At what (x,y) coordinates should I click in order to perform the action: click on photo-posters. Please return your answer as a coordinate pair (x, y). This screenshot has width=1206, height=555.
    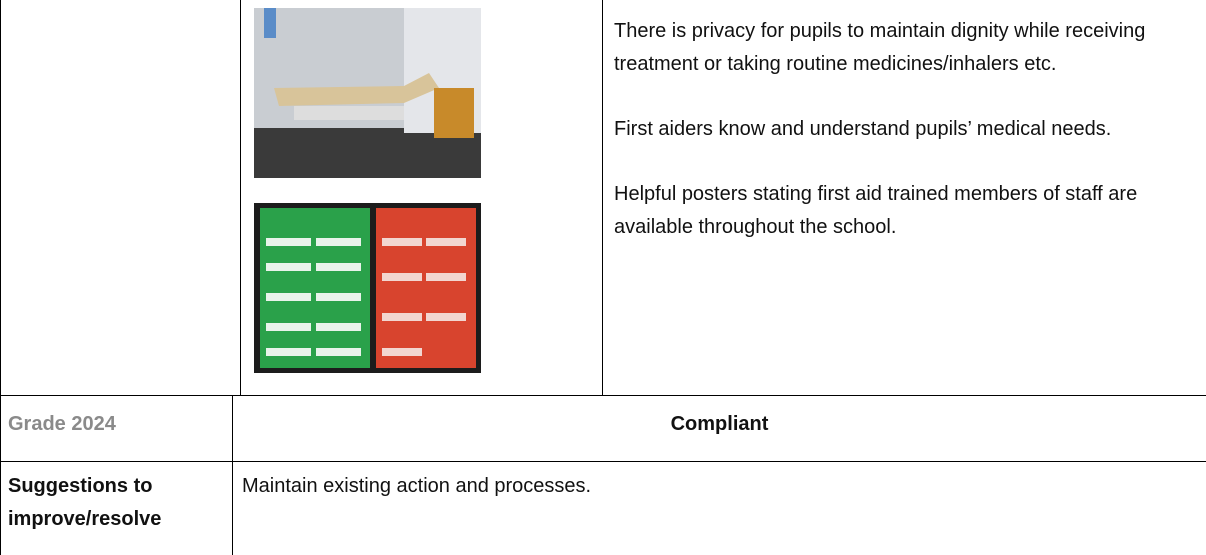
    Looking at the image, I should click on (367, 288).